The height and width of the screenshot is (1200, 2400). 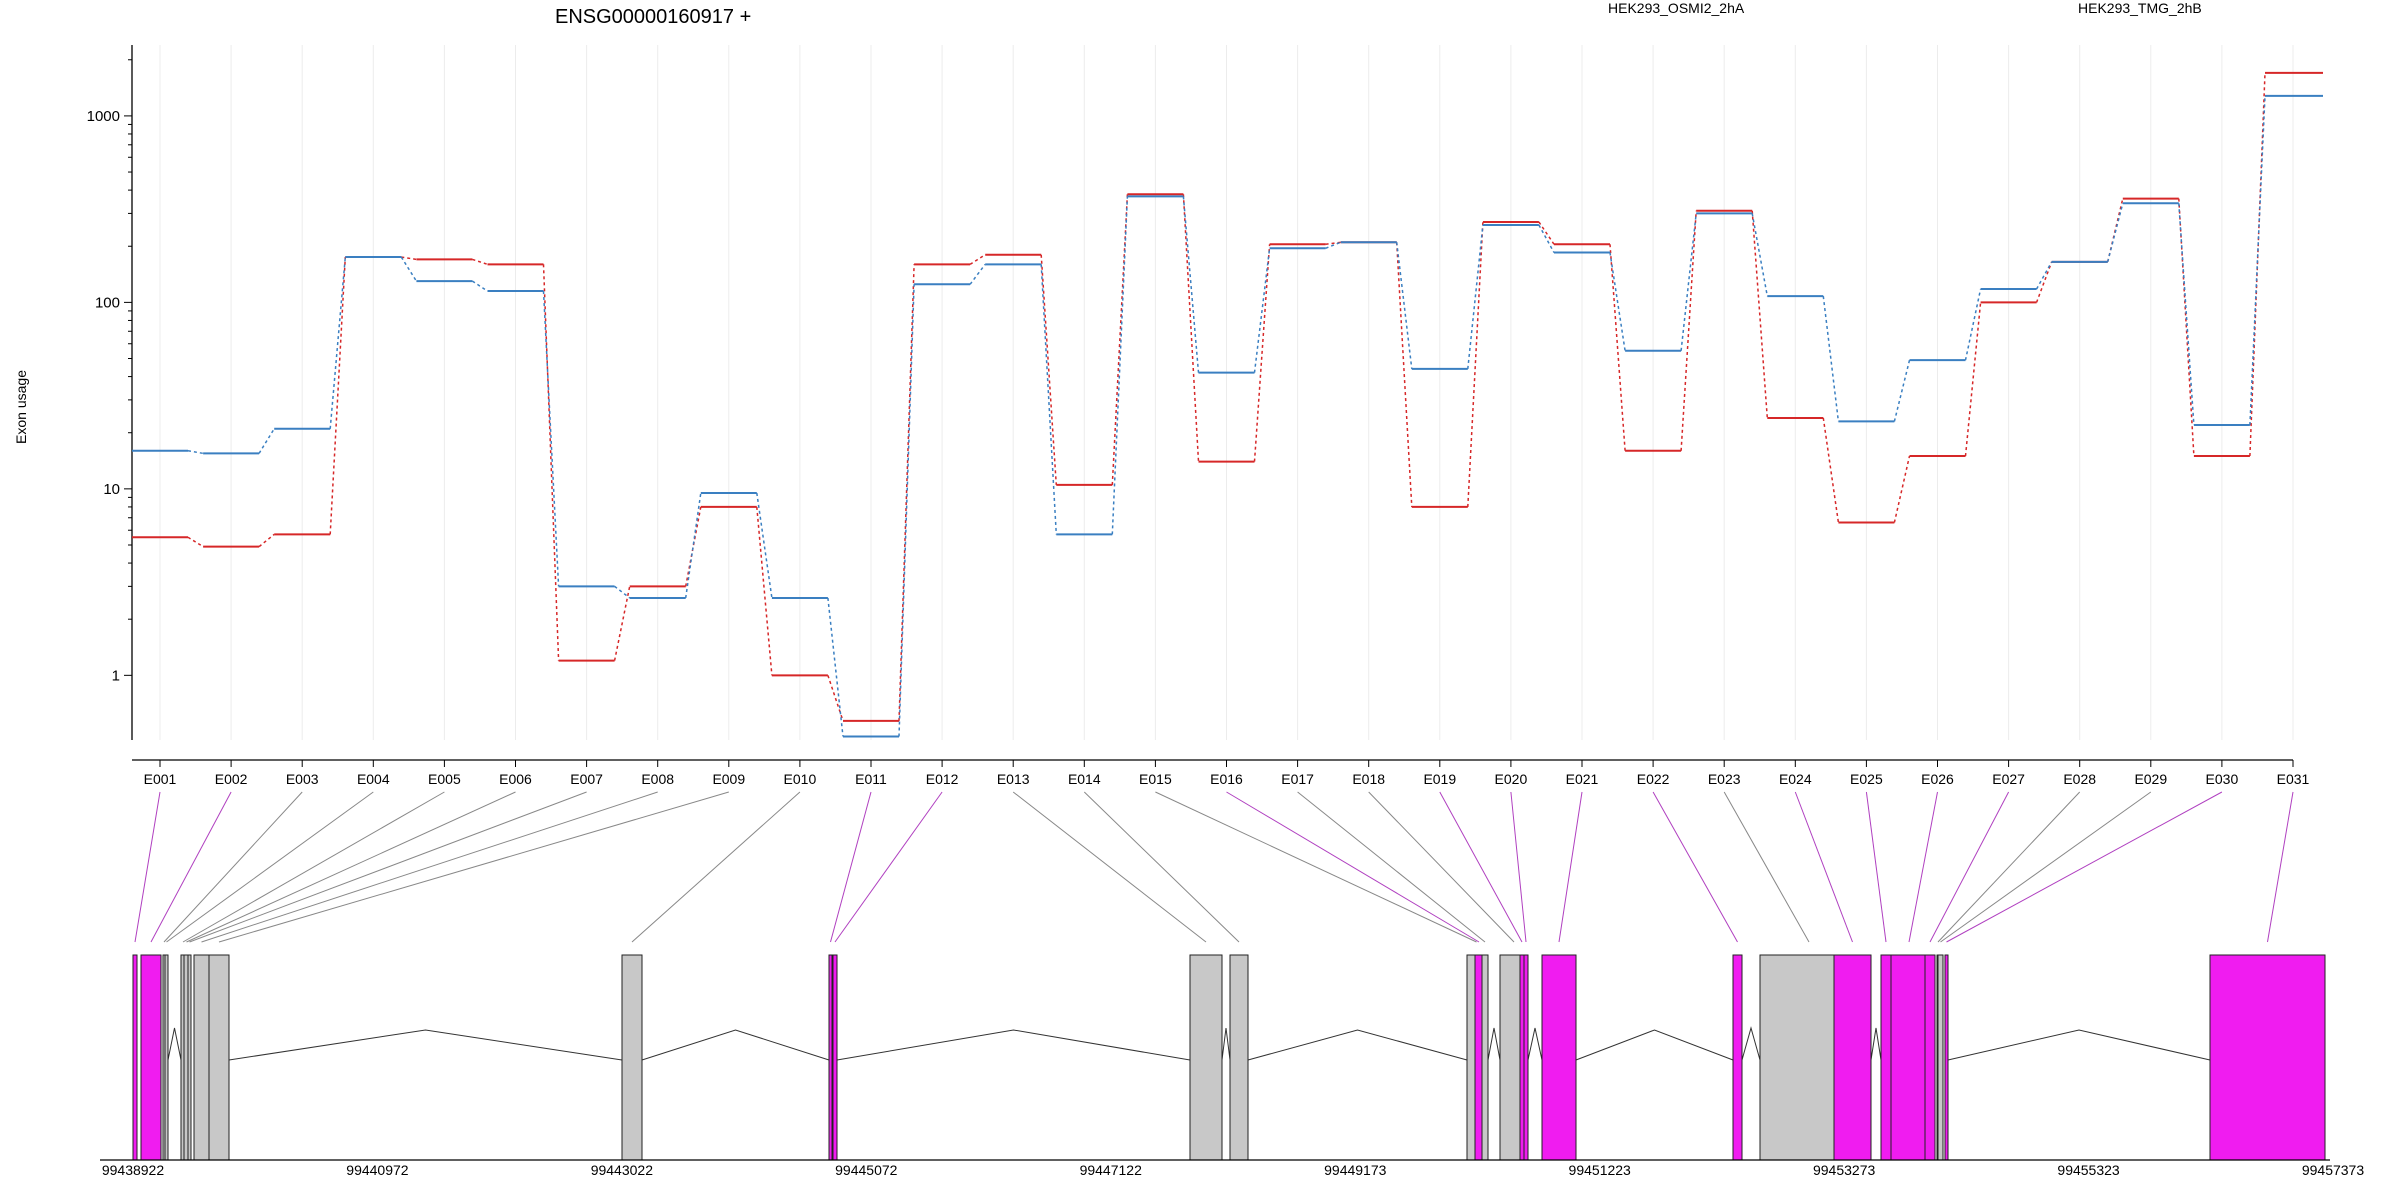 I want to click on genomic-coord-label: 99455323, so click(x=2088, y=1170).